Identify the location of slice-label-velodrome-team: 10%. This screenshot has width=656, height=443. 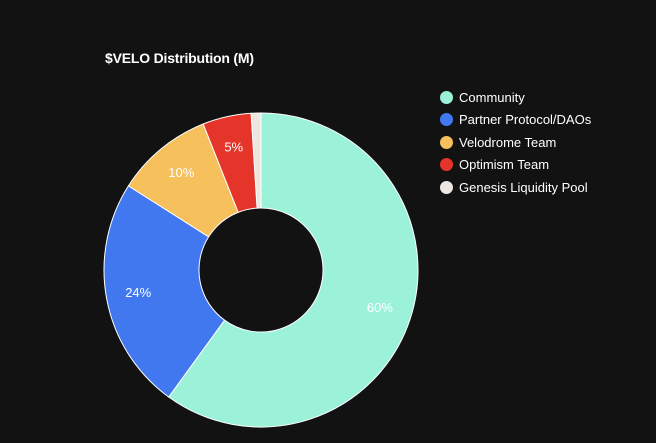
(181, 172).